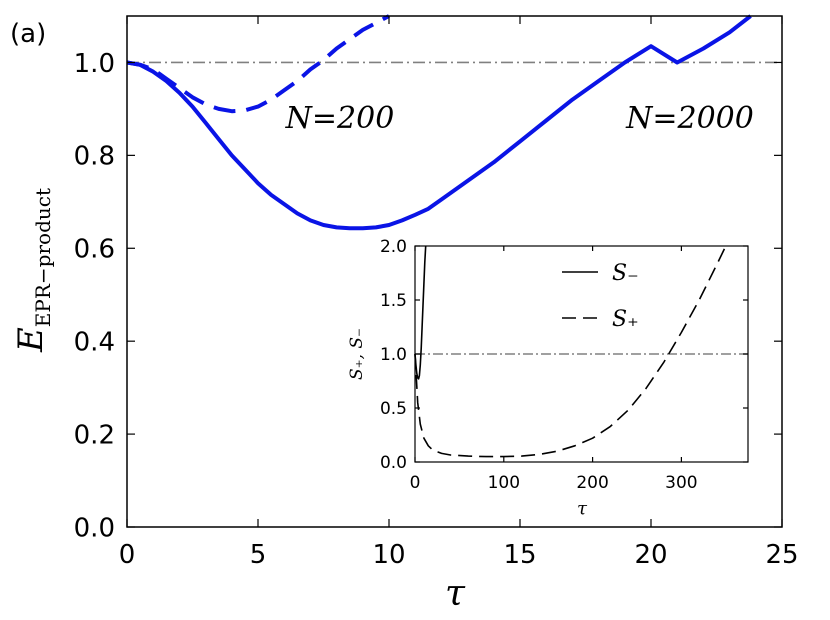 The height and width of the screenshot is (620, 830). Describe the element at coordinates (31, 340) in the screenshot. I see `main-y-axis-label-main: E` at that location.